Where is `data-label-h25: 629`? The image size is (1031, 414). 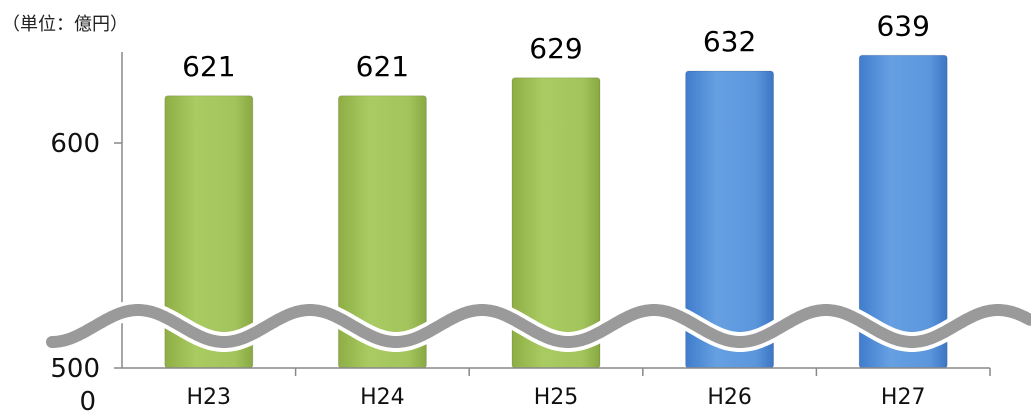 data-label-h25: 629 is located at coordinates (555, 48).